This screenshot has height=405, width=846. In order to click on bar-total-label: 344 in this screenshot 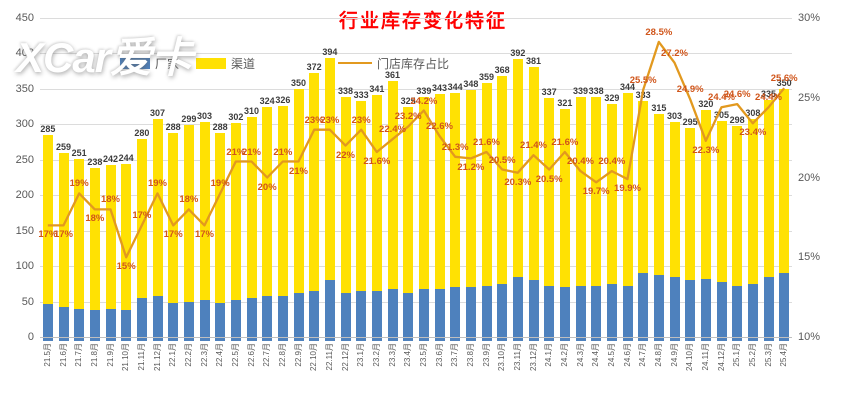, I will do `click(455, 87)`.